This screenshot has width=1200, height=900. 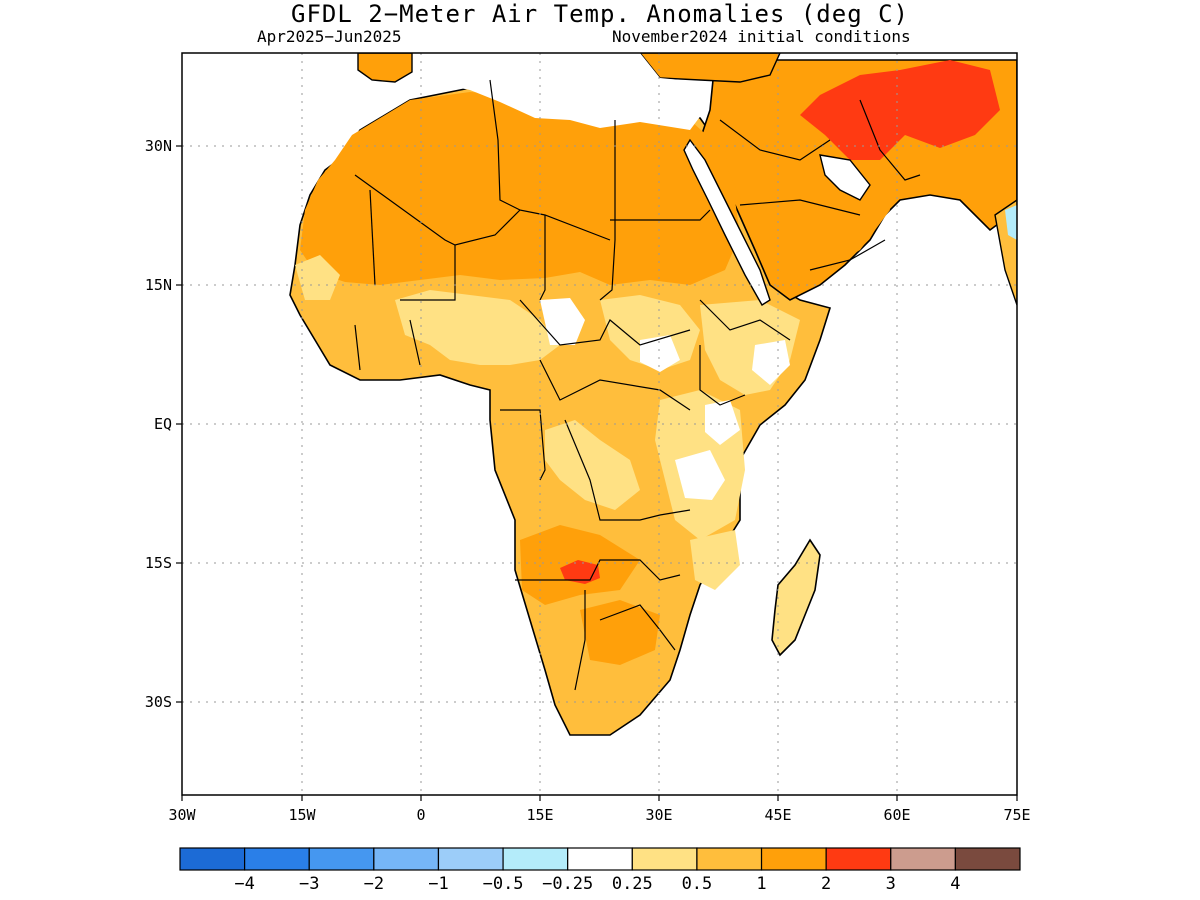 I want to click on lon-label-0: 0, so click(x=420, y=815).